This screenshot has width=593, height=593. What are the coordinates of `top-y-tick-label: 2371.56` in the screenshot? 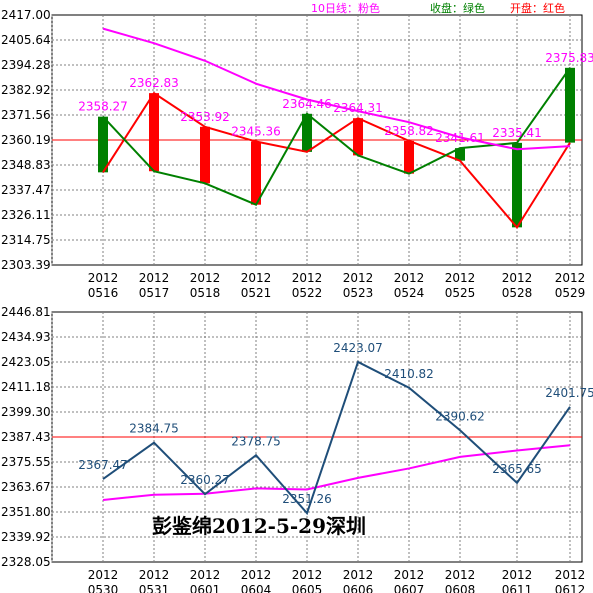 It's located at (26, 115).